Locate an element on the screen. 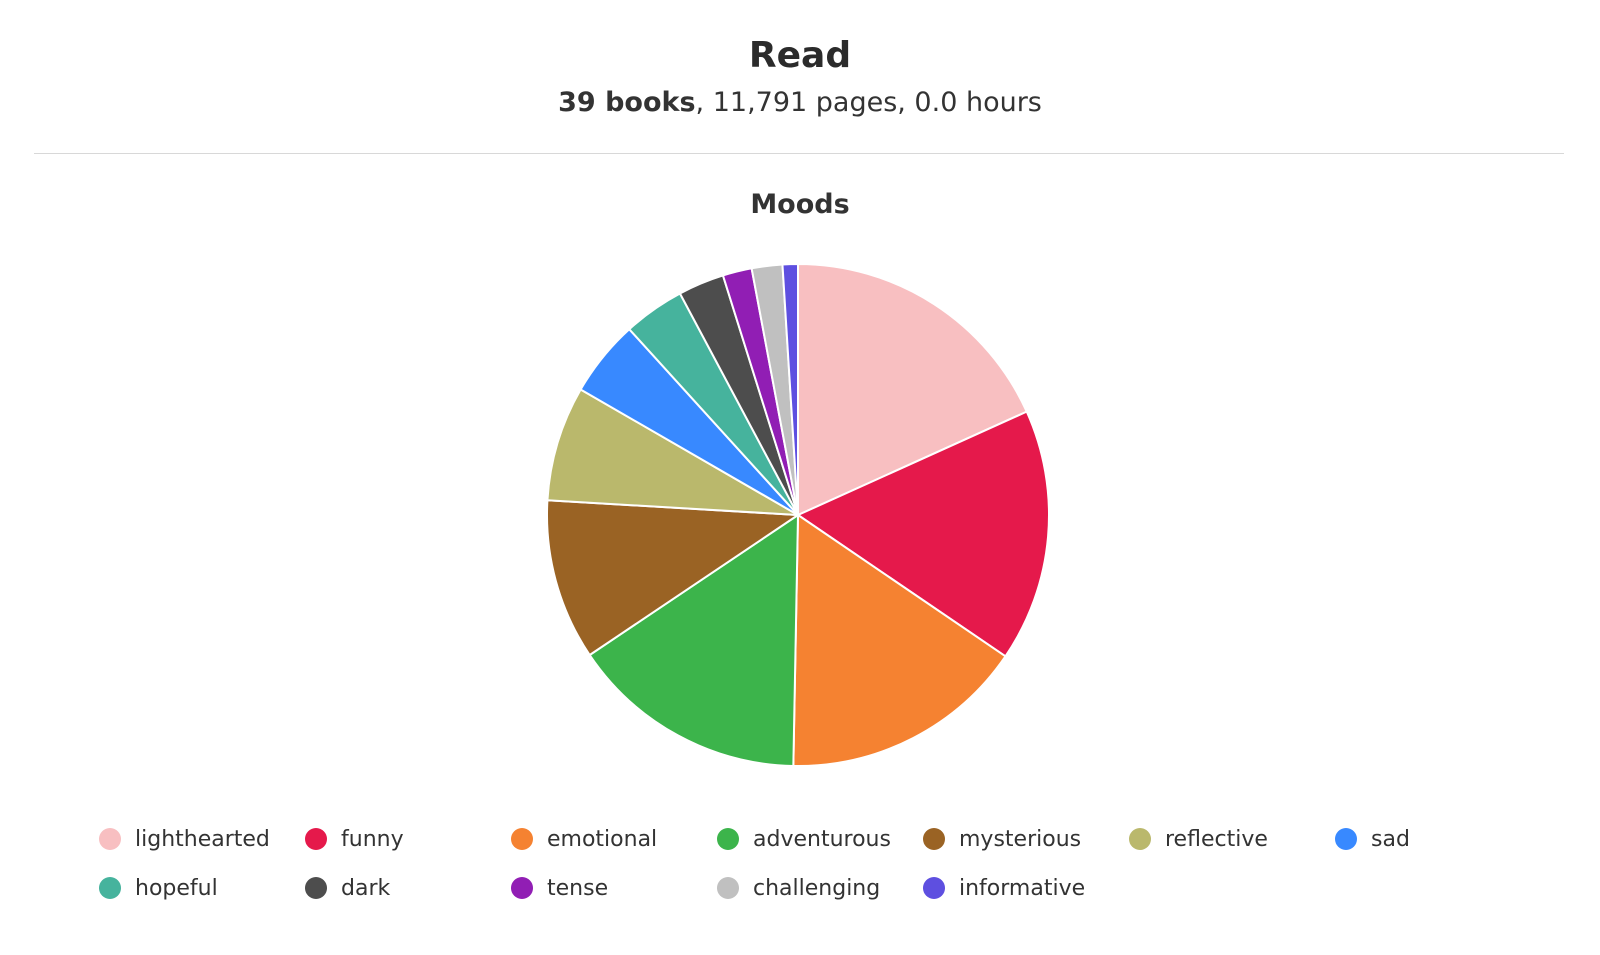  pie-slice-adventurous is located at coordinates (693, 640).